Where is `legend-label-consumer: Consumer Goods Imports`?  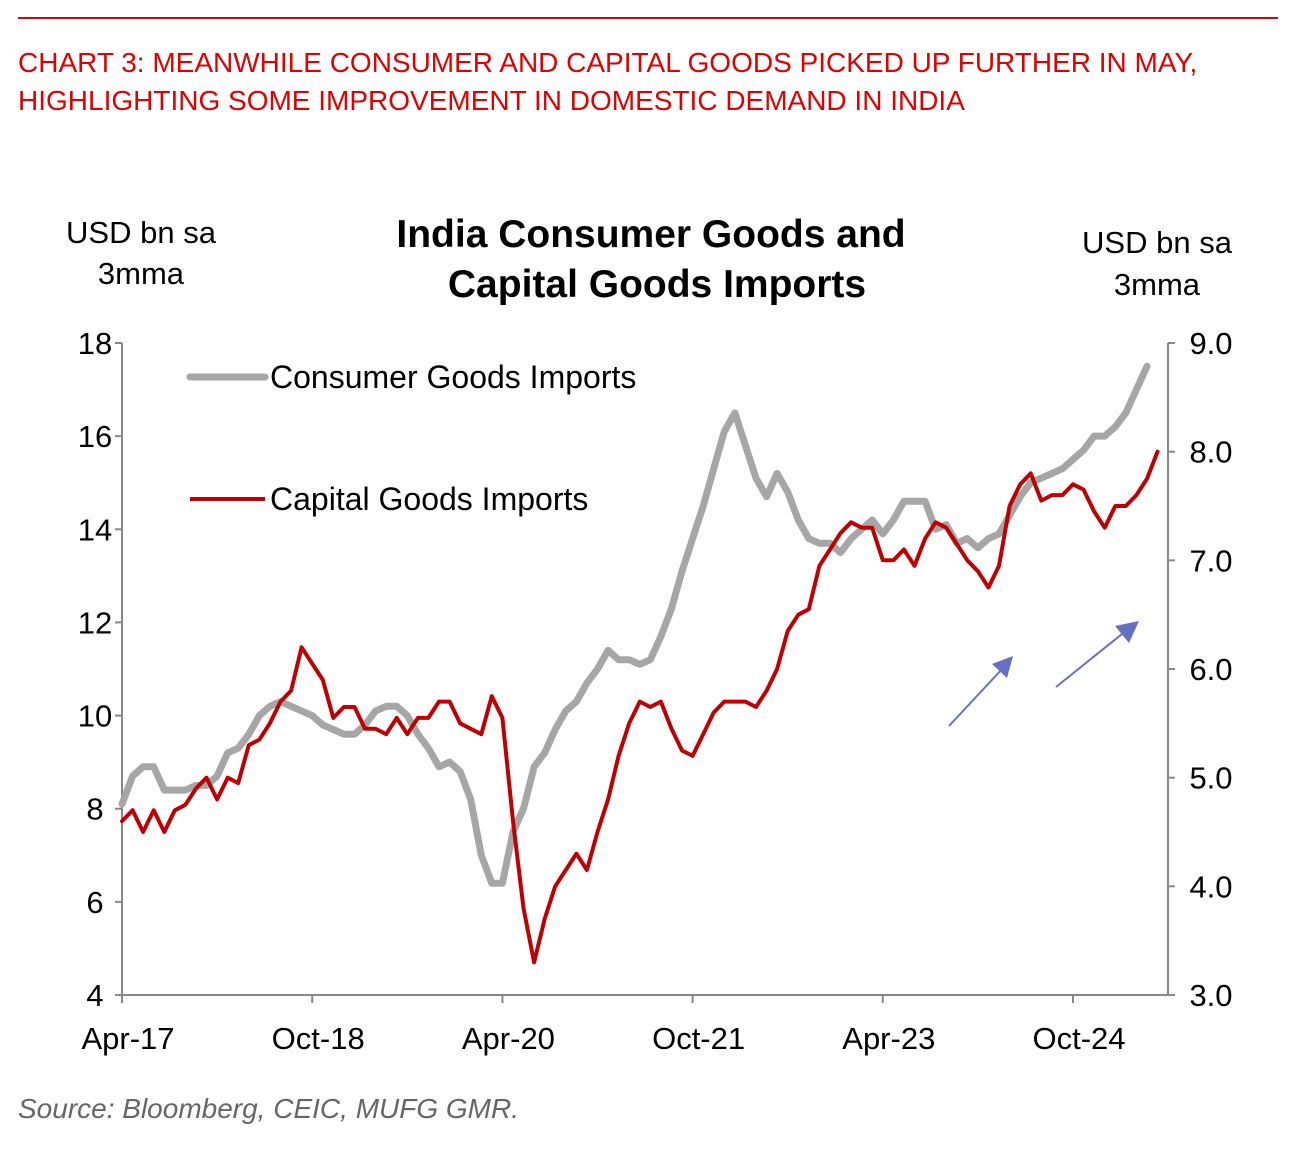 legend-label-consumer: Consumer Goods Imports is located at coordinates (453, 377).